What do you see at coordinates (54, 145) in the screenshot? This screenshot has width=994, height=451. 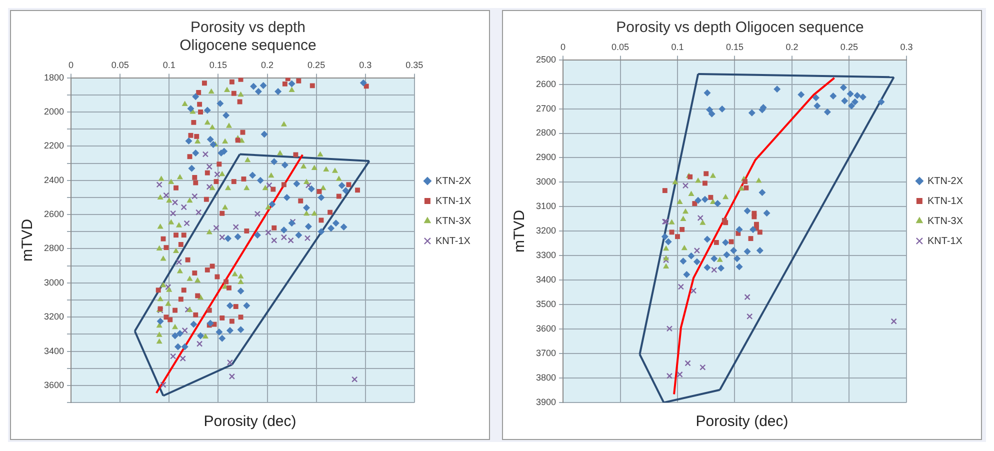 I see `y-tick-label: 2200` at bounding box center [54, 145].